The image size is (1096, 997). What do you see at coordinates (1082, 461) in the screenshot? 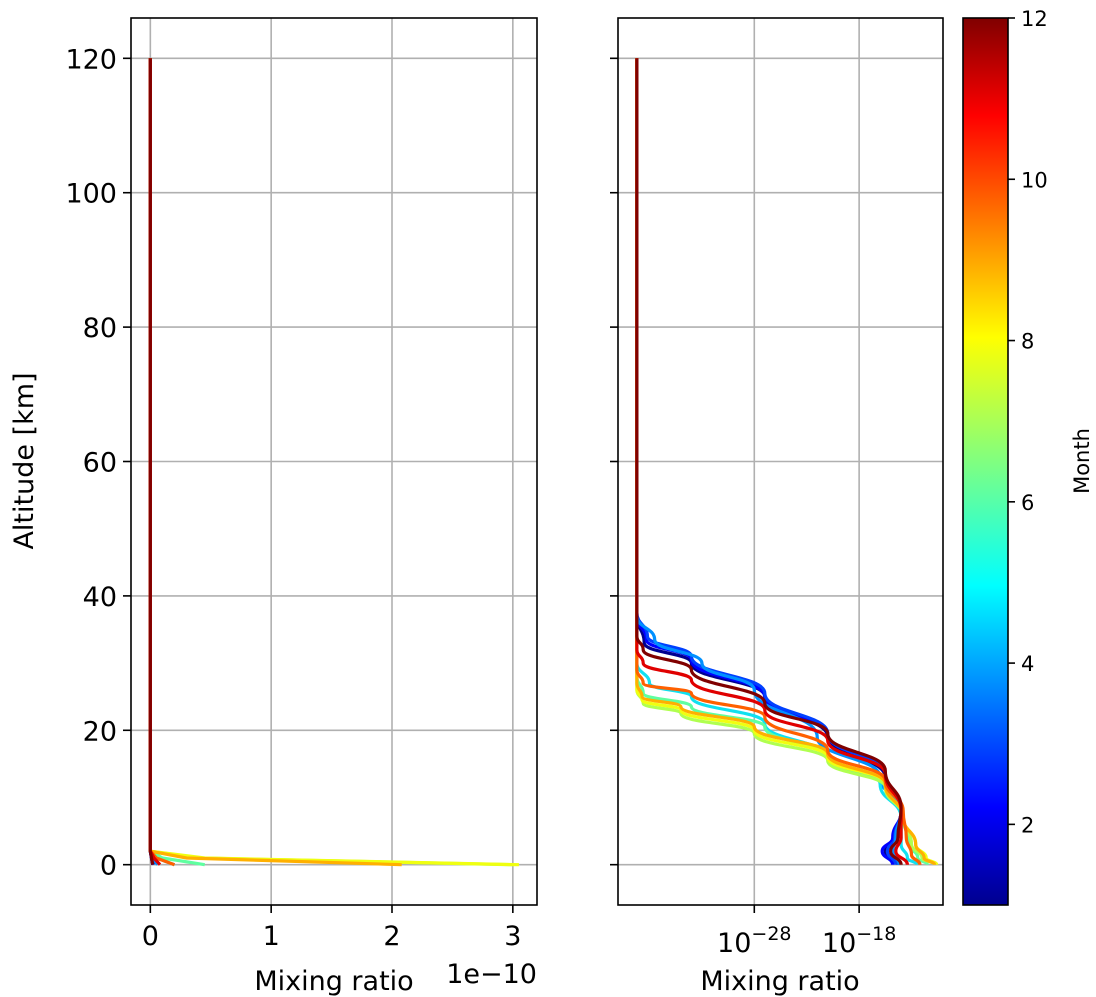
I see `colorbar-label: Month` at bounding box center [1082, 461].